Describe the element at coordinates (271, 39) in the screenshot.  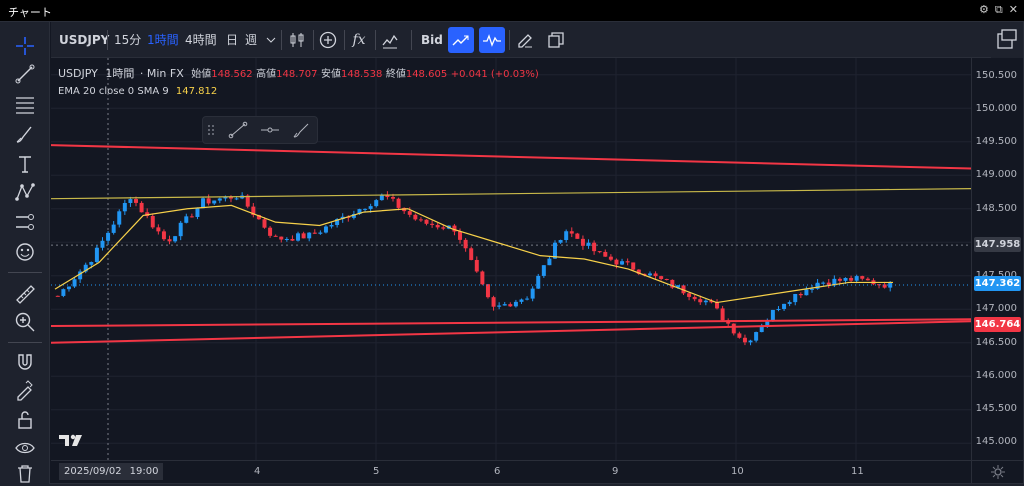
I see `interval-dropdown` at that location.